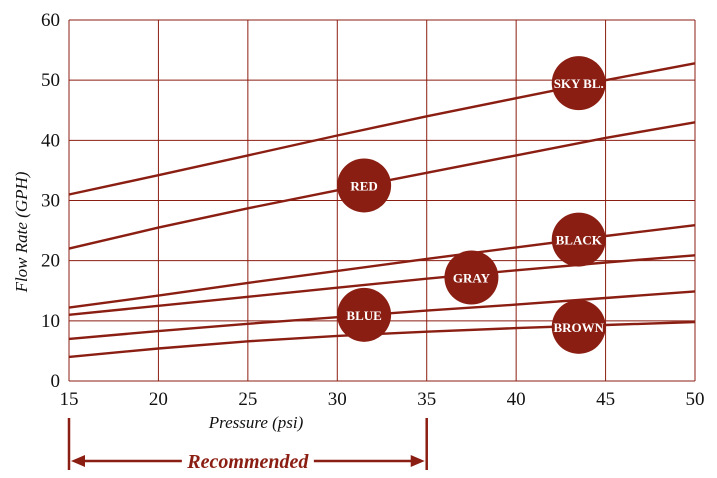 The image size is (717, 478). Describe the element at coordinates (158, 399) in the screenshot. I see `x-tick-label: 20` at that location.